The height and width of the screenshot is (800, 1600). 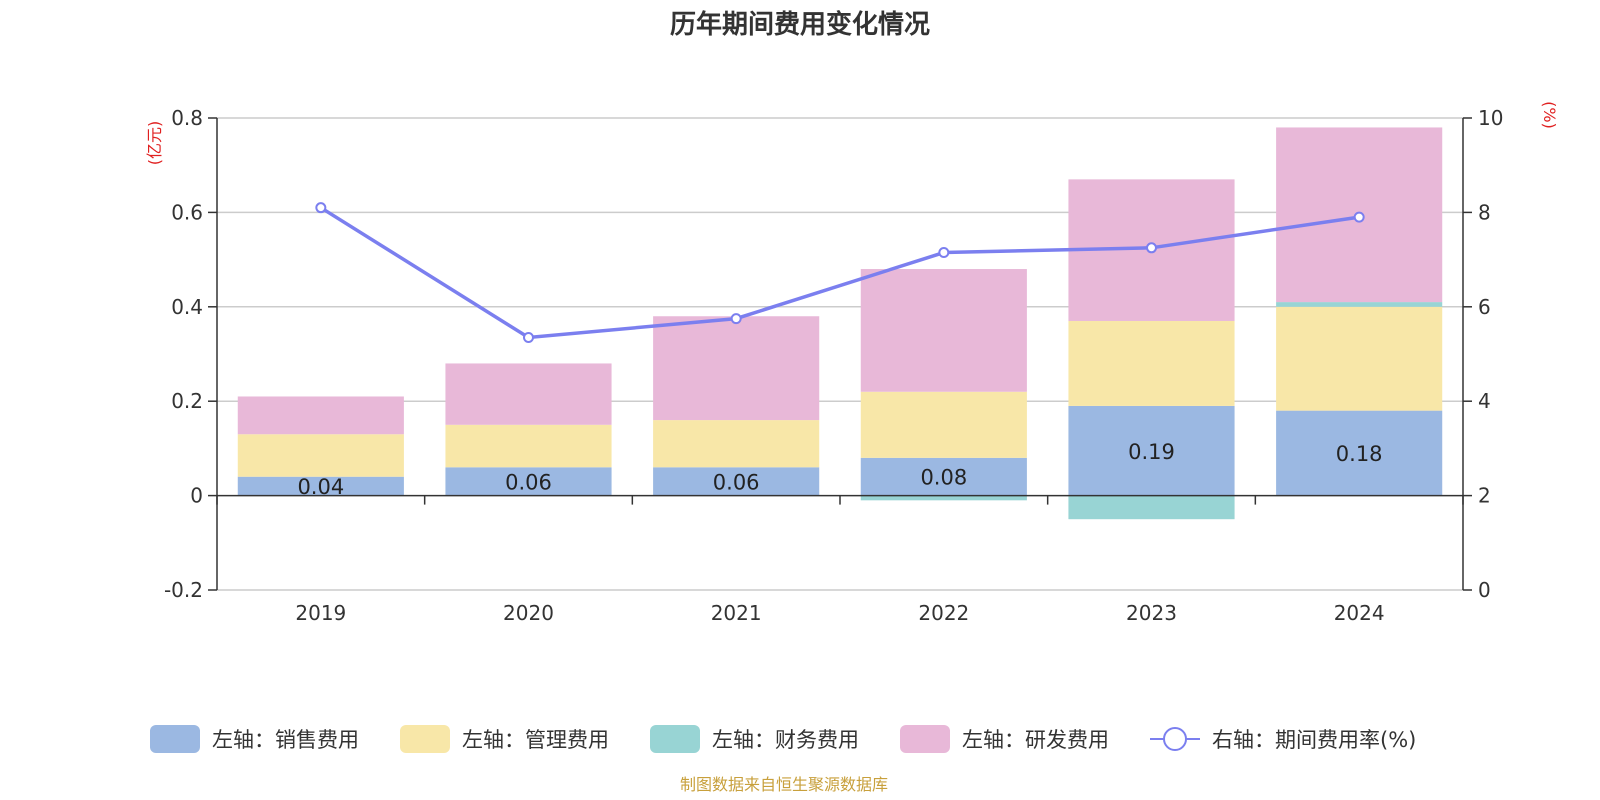 I want to click on x-tick-label: 2021, so click(x=736, y=613).